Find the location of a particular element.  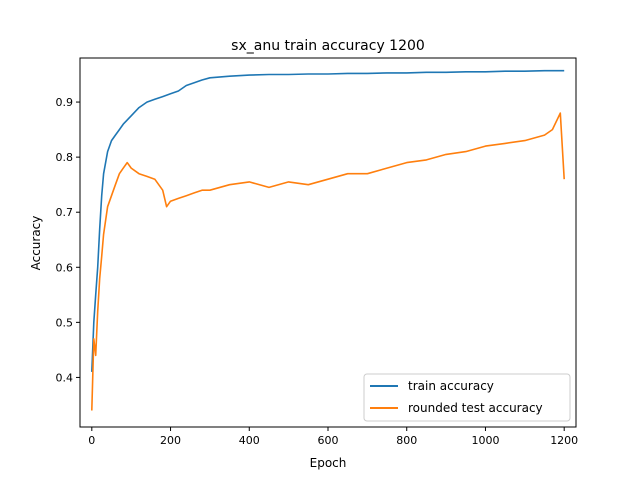

x-tick-label: 600 is located at coordinates (328, 440).